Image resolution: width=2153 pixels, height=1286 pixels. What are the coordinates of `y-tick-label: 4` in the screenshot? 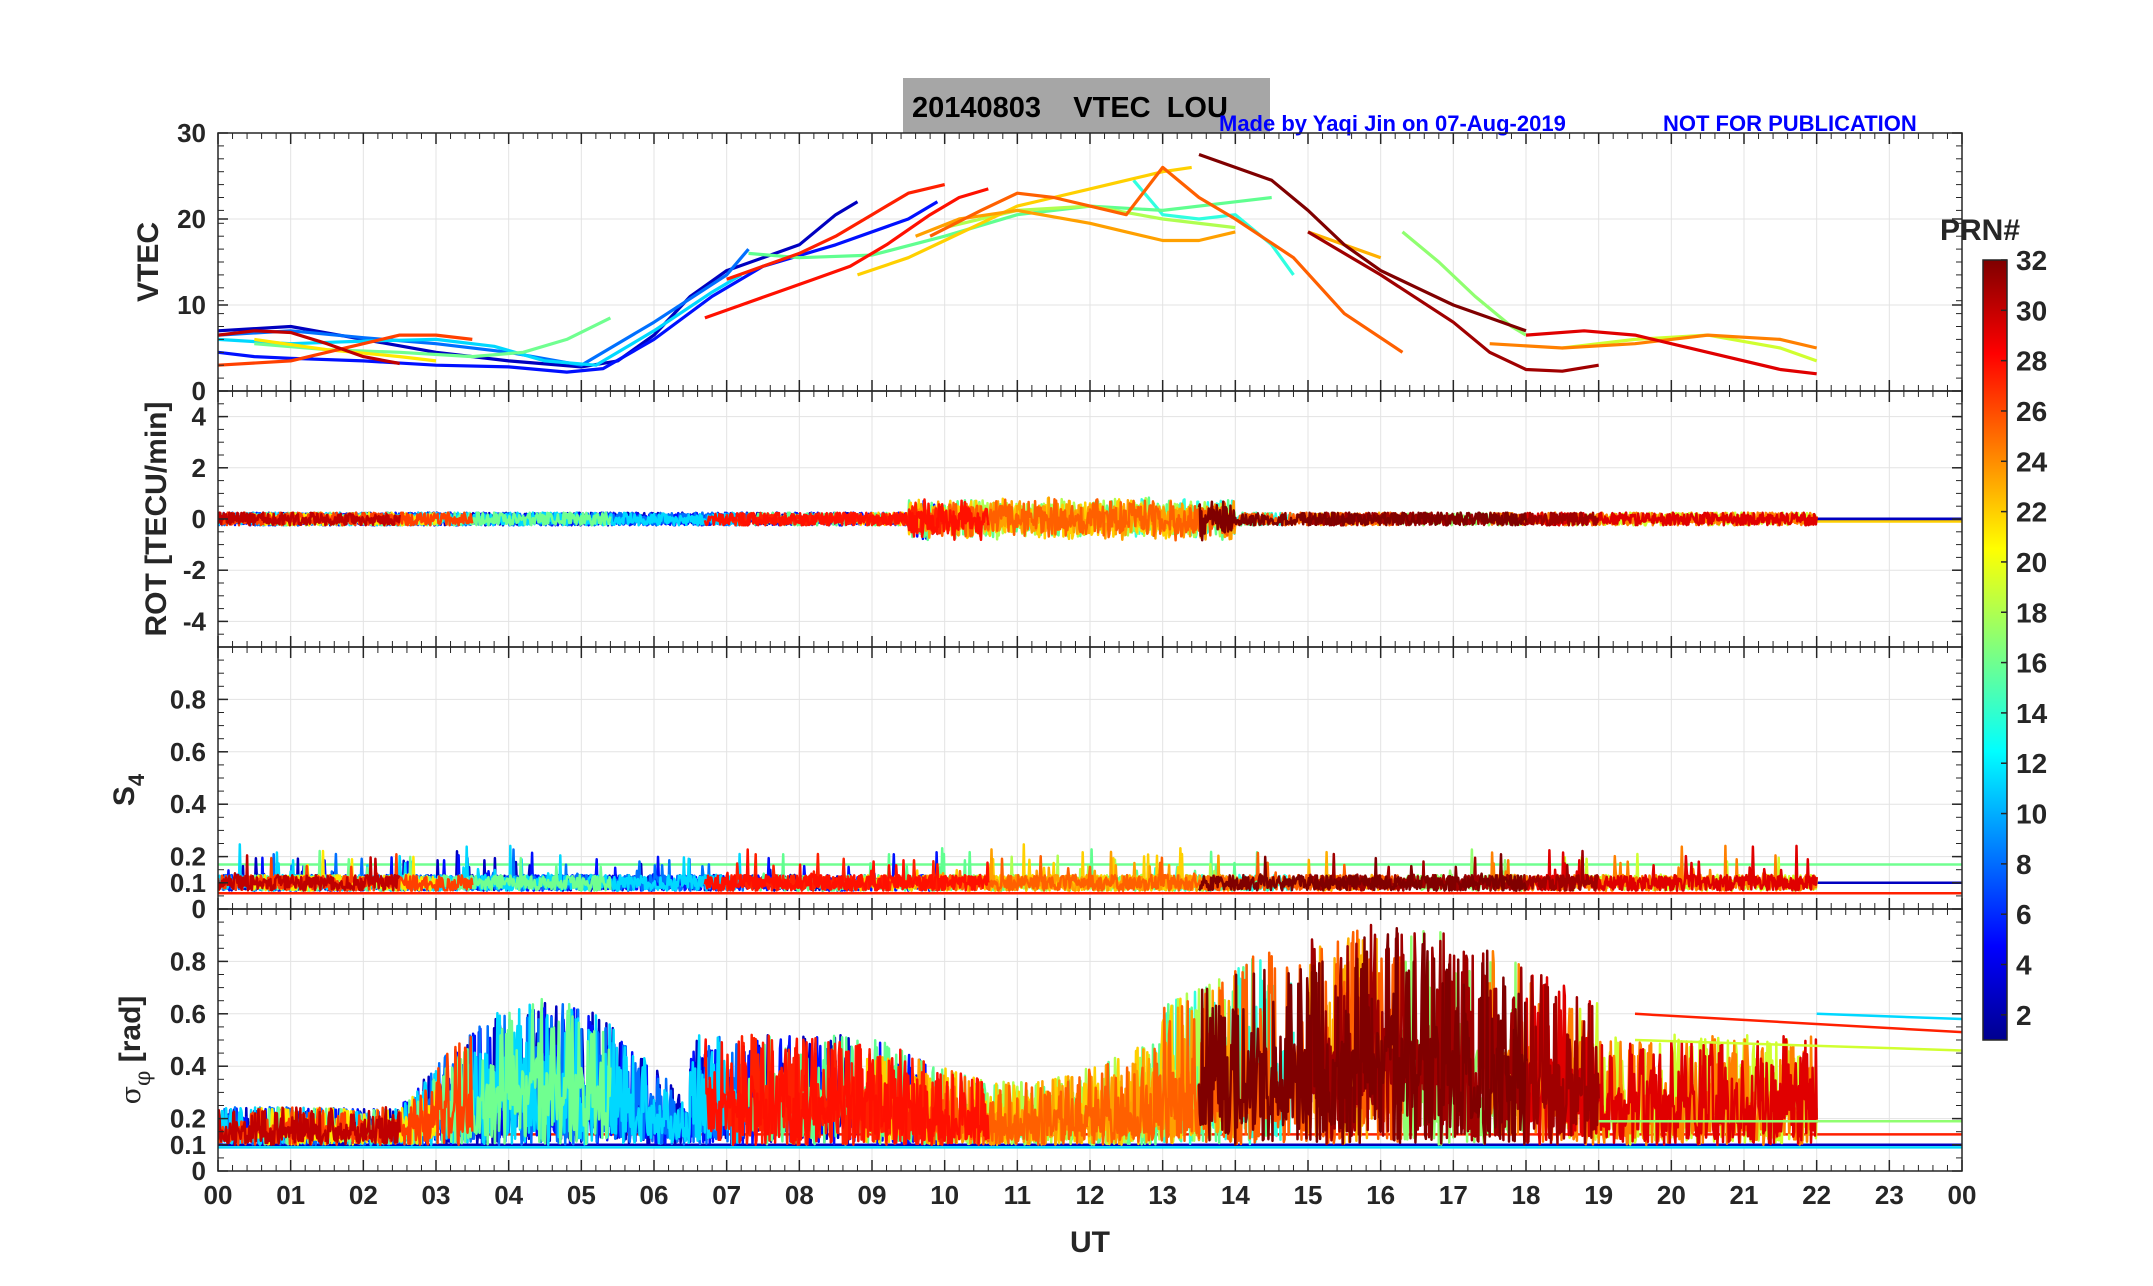 It's located at (199, 417).